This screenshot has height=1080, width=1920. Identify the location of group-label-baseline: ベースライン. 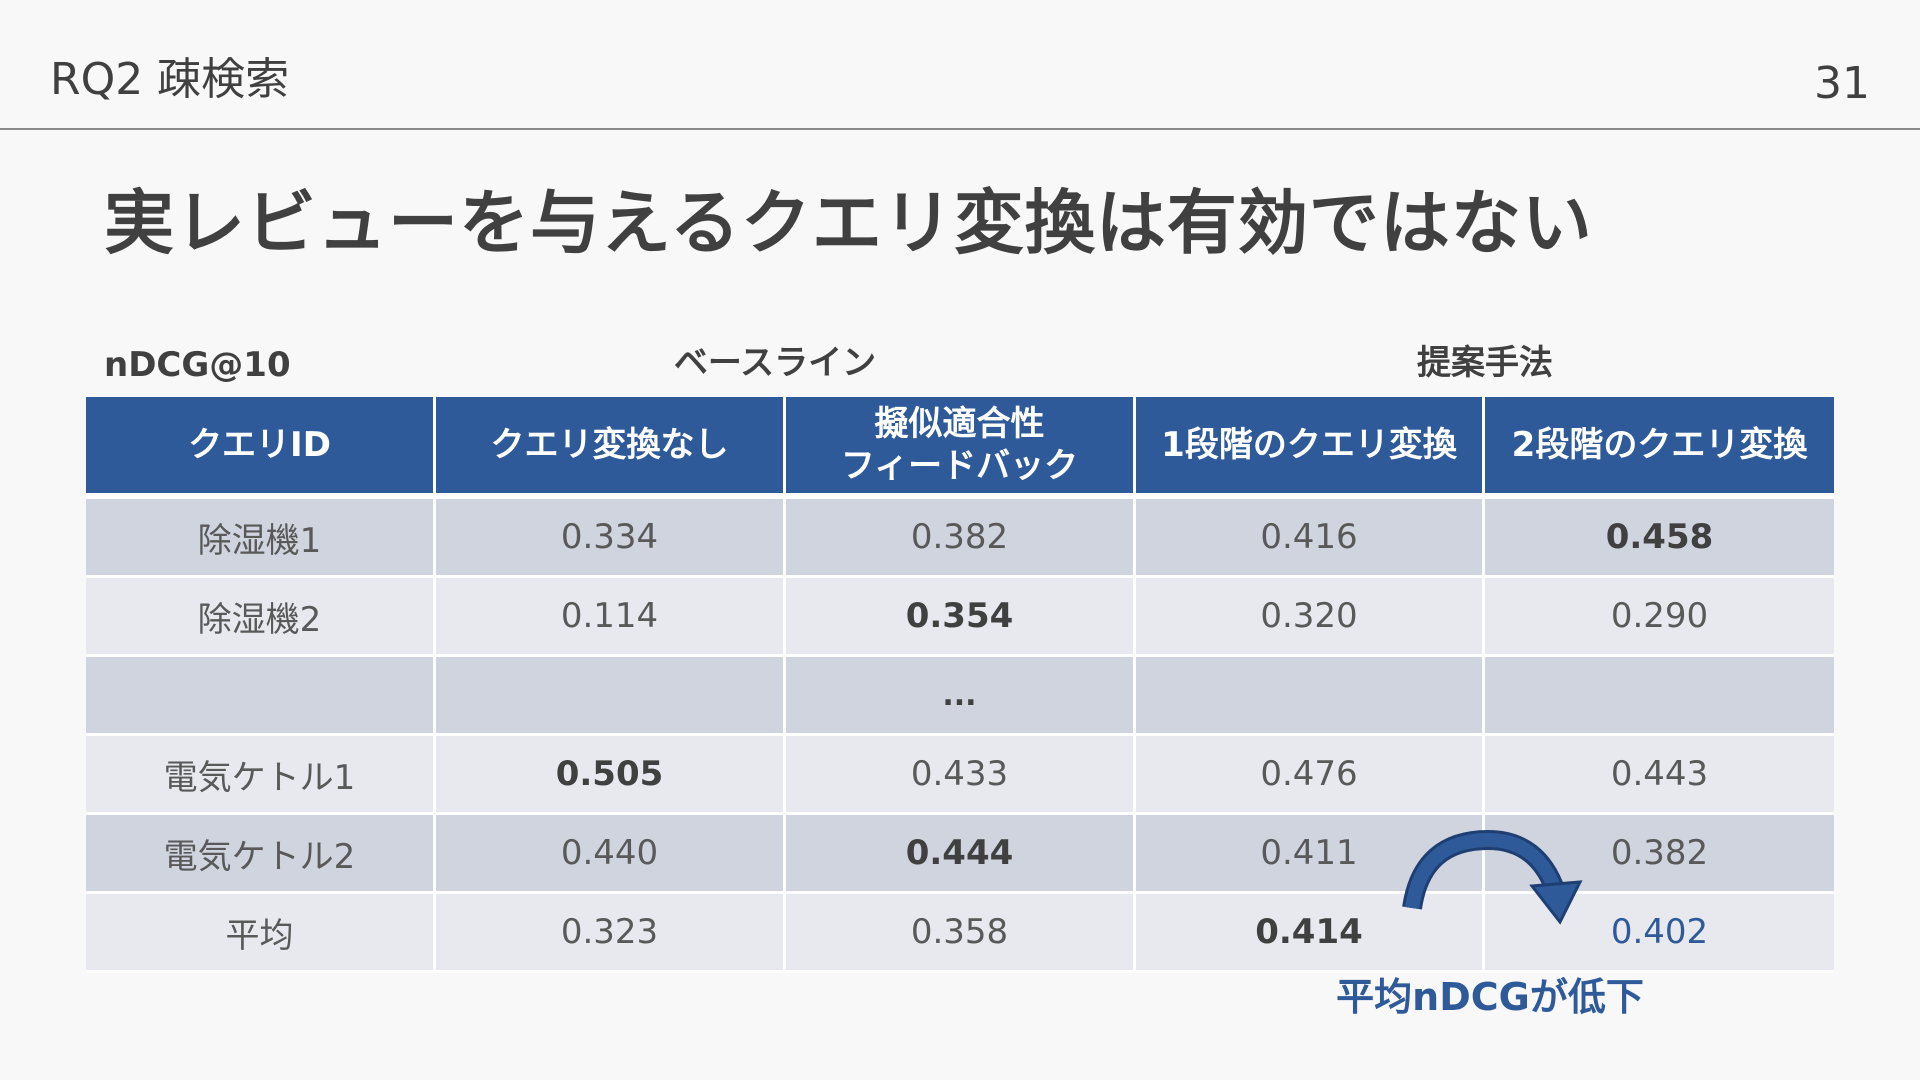
(775, 363).